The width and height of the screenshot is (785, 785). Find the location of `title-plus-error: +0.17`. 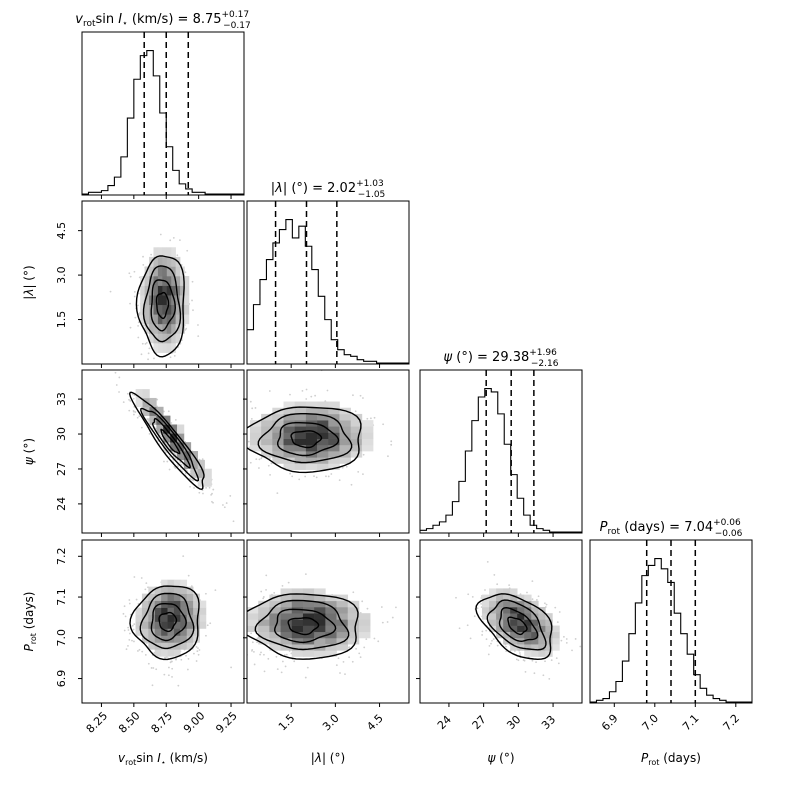

title-plus-error: +0.17 is located at coordinates (236, 15).